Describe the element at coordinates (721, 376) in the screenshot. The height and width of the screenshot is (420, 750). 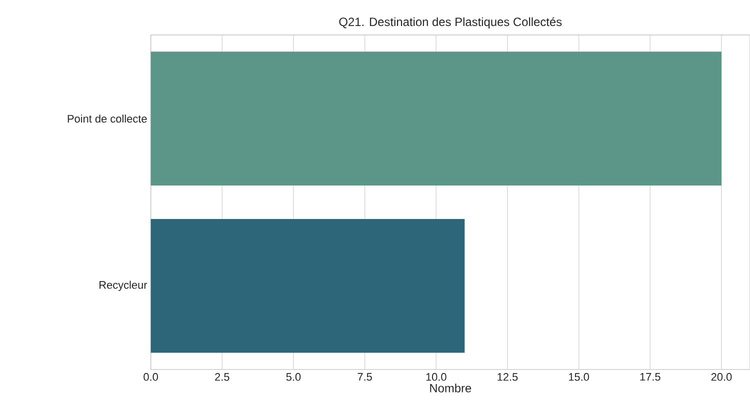
I see `x-tick-label: 20.0` at that location.